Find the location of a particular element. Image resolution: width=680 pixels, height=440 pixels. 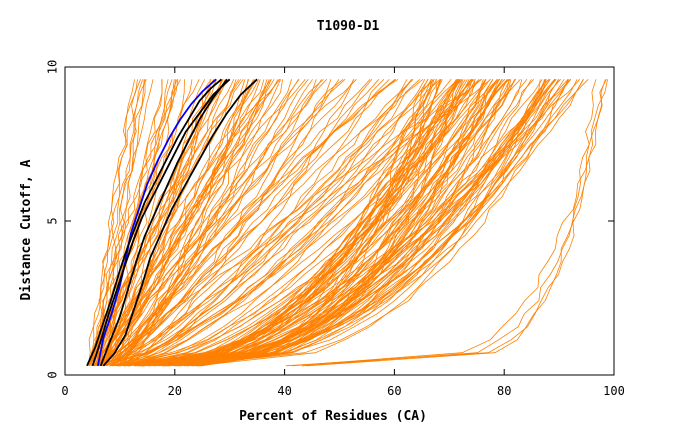

series-highlight-blue is located at coordinates (157, 222).